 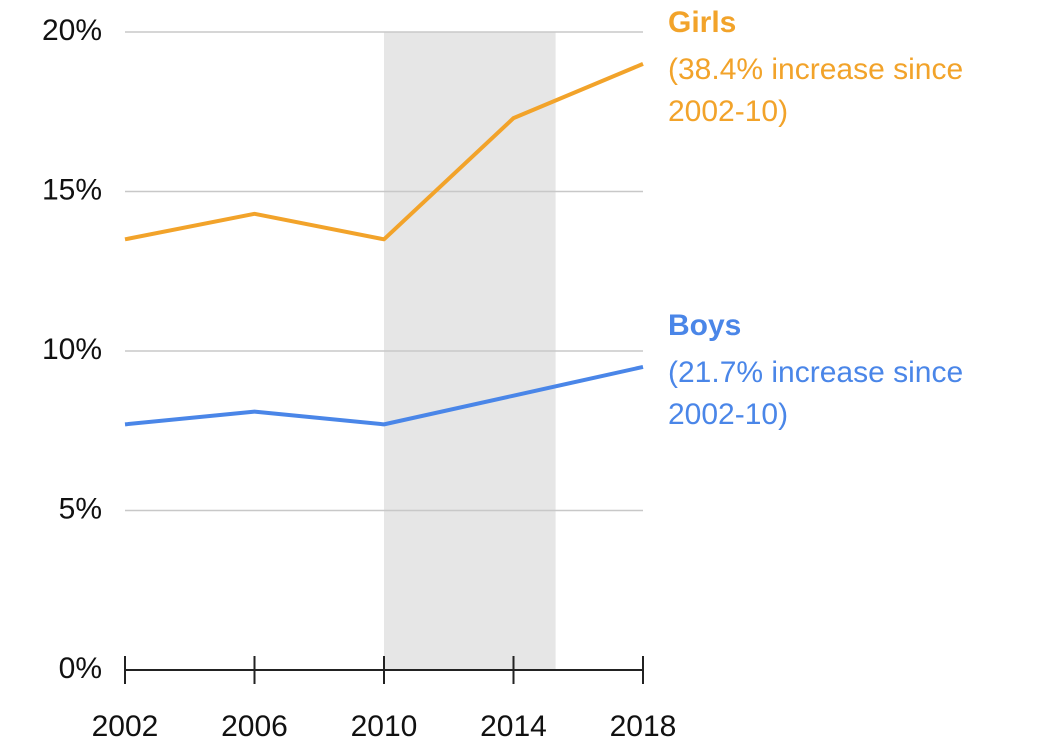 What do you see at coordinates (643, 726) in the screenshot?
I see `x-tick-label: 2018` at bounding box center [643, 726].